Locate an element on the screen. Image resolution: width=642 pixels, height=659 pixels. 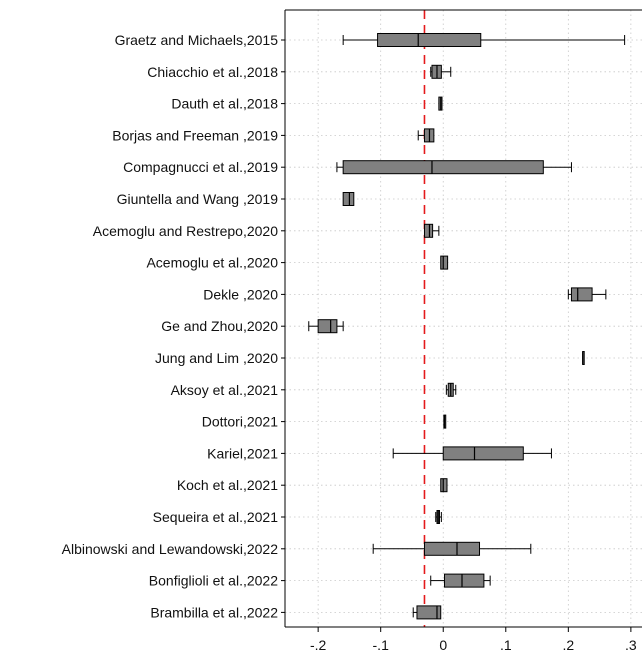
category-label: Dauth et al.,2018 is located at coordinates (224, 104).